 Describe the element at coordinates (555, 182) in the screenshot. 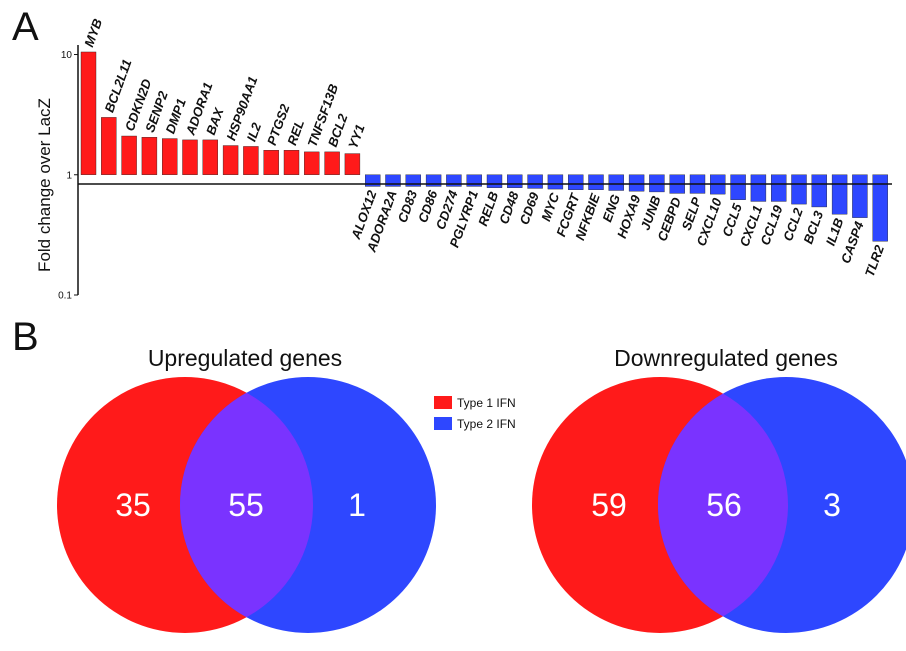

I see `bar-myc` at that location.